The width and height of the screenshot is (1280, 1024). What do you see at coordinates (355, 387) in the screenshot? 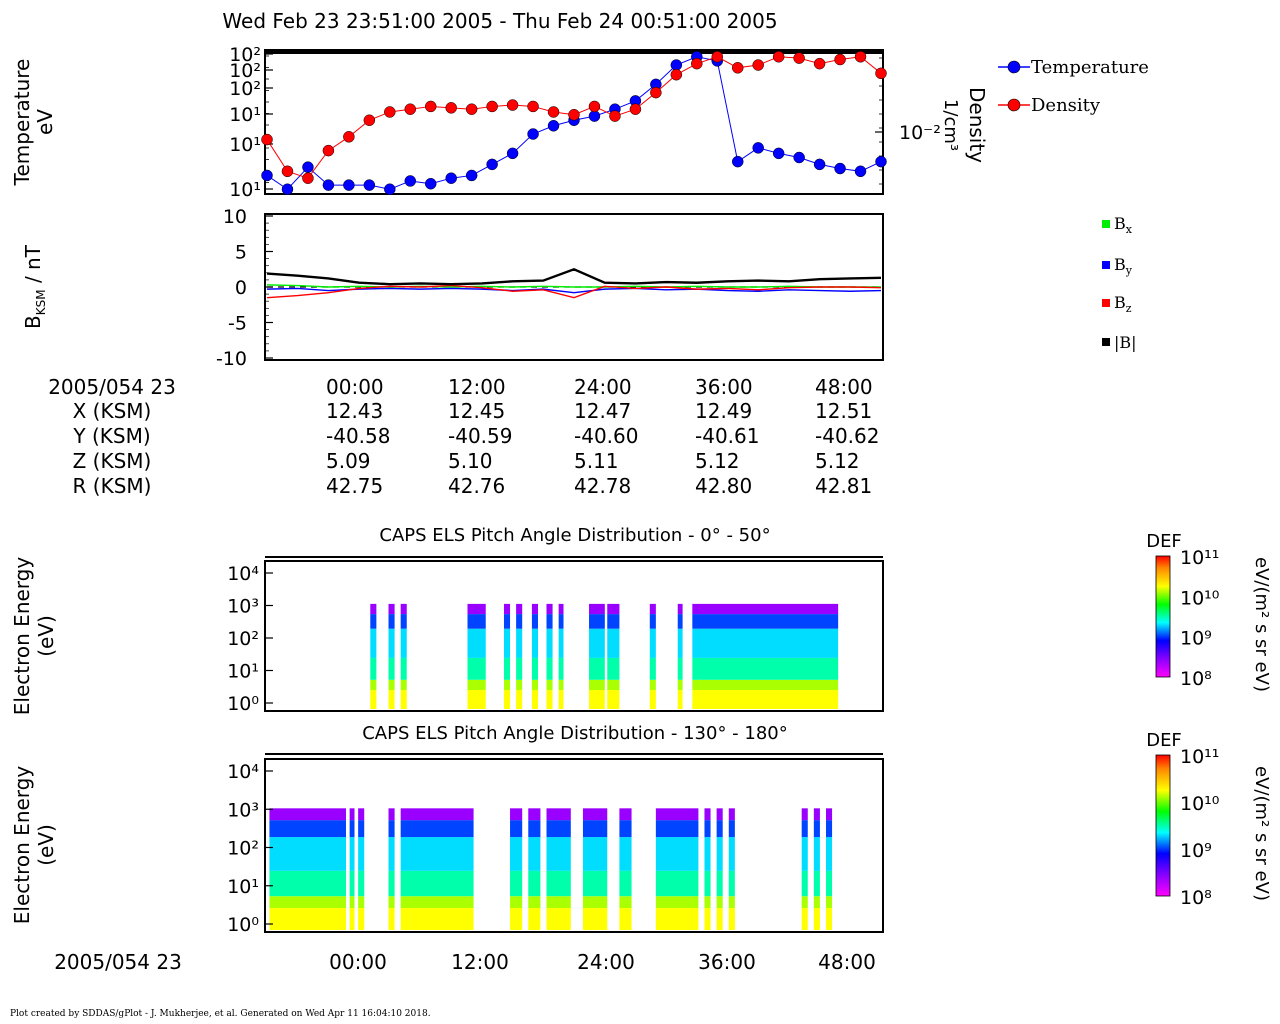
I see `ephemeris-cell: 00:00` at bounding box center [355, 387].